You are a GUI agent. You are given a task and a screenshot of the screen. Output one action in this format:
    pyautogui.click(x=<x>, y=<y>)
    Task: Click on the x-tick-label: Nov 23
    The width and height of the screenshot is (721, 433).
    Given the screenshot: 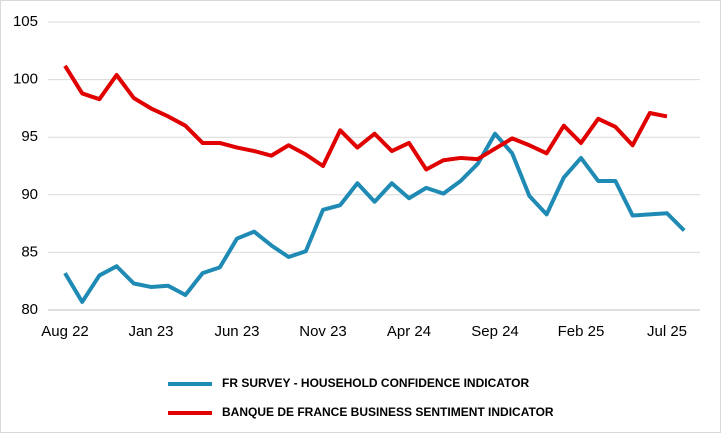 What is the action you would take?
    pyautogui.click(x=323, y=331)
    